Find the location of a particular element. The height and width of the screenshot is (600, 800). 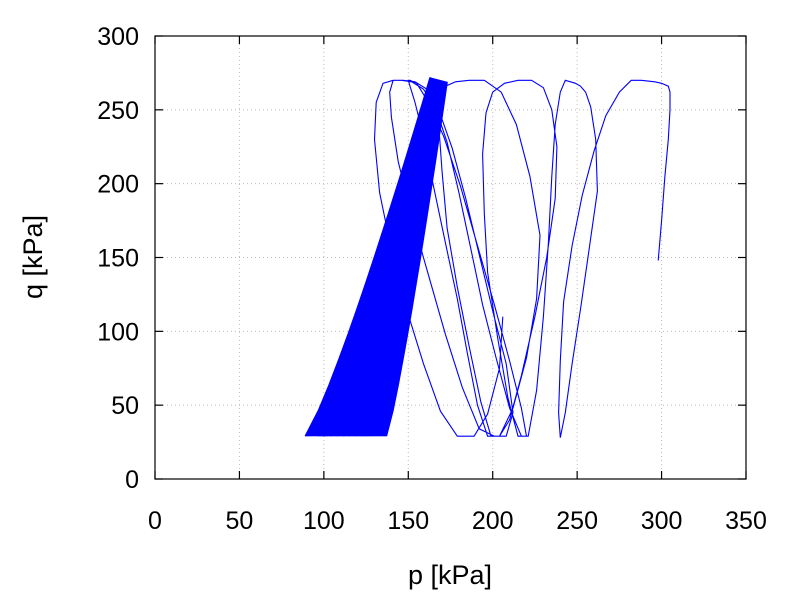

x-tick-label-150: 150 is located at coordinates (408, 521).